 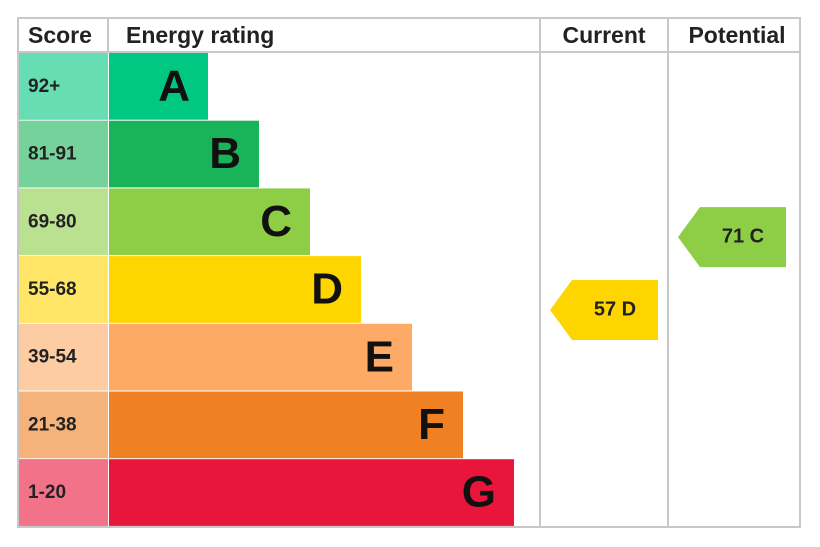 I want to click on rating-letter: E, so click(x=379, y=356).